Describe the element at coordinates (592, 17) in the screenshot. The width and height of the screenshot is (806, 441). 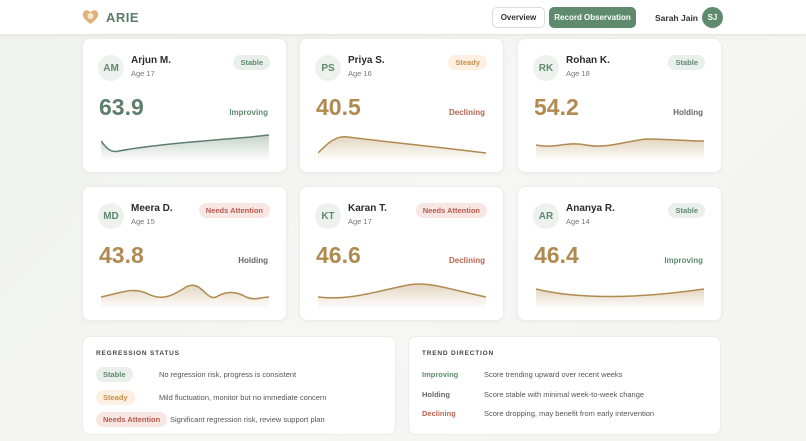
I see `primary-button: Record Observation` at that location.